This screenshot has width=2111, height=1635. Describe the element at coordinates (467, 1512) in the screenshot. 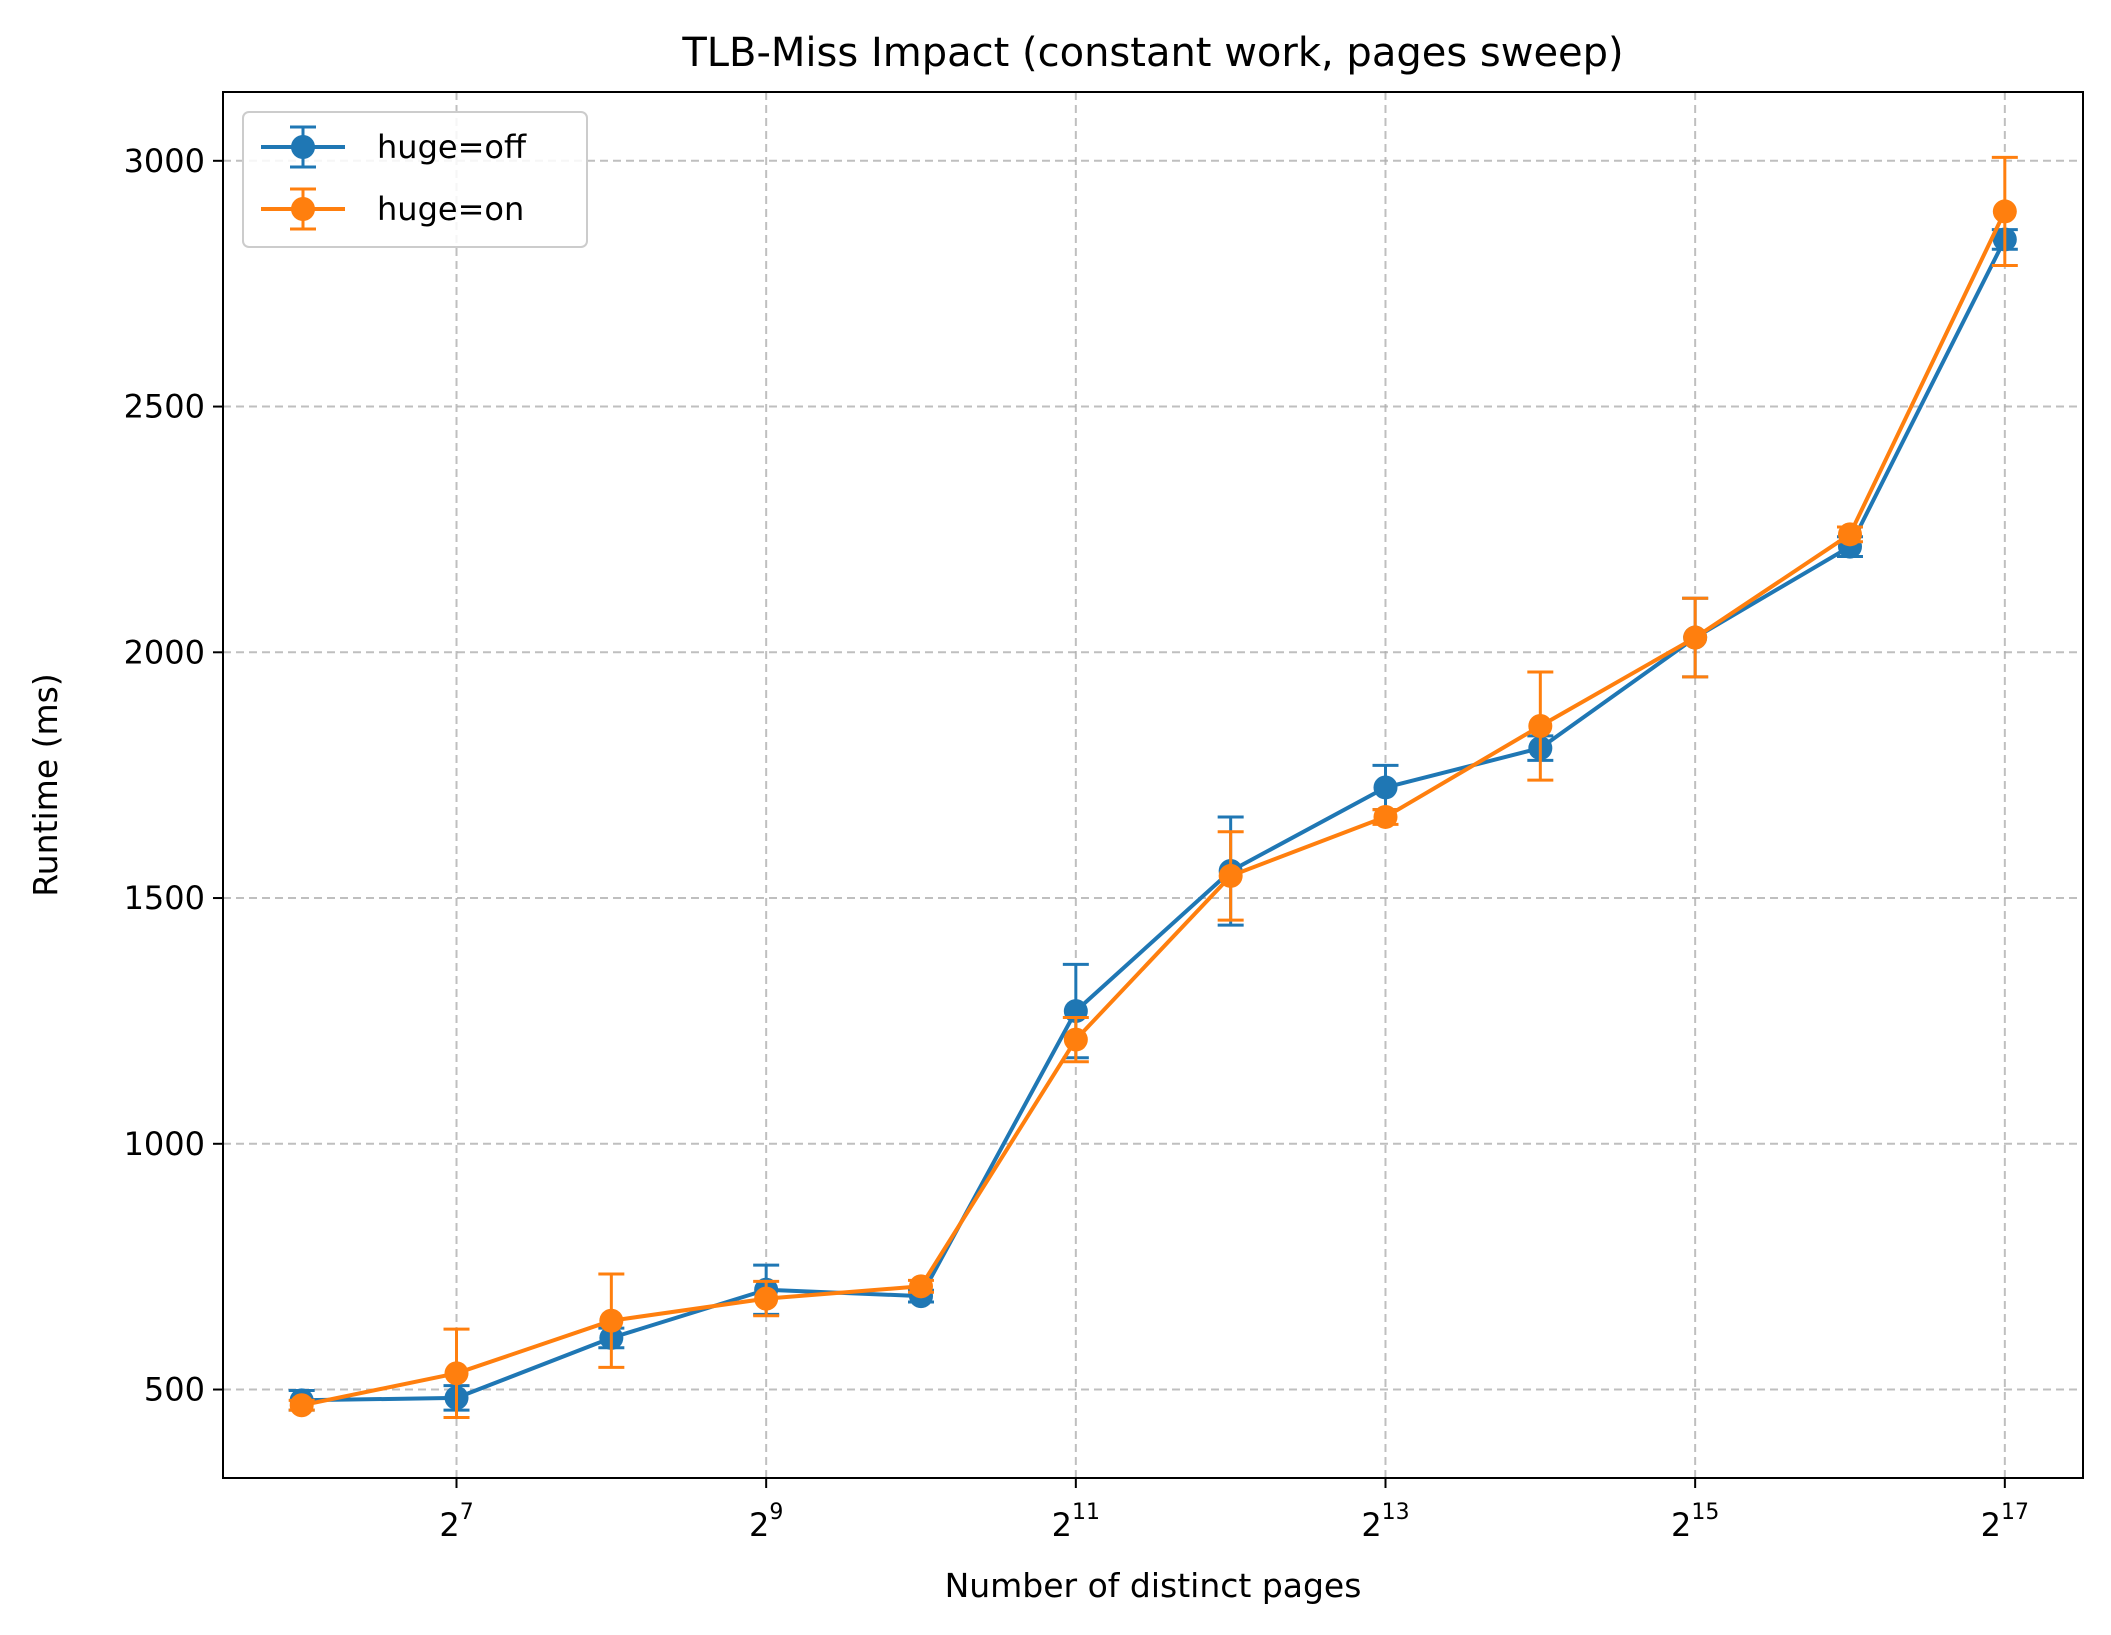

I see `x-tick-exponent: 7` at that location.